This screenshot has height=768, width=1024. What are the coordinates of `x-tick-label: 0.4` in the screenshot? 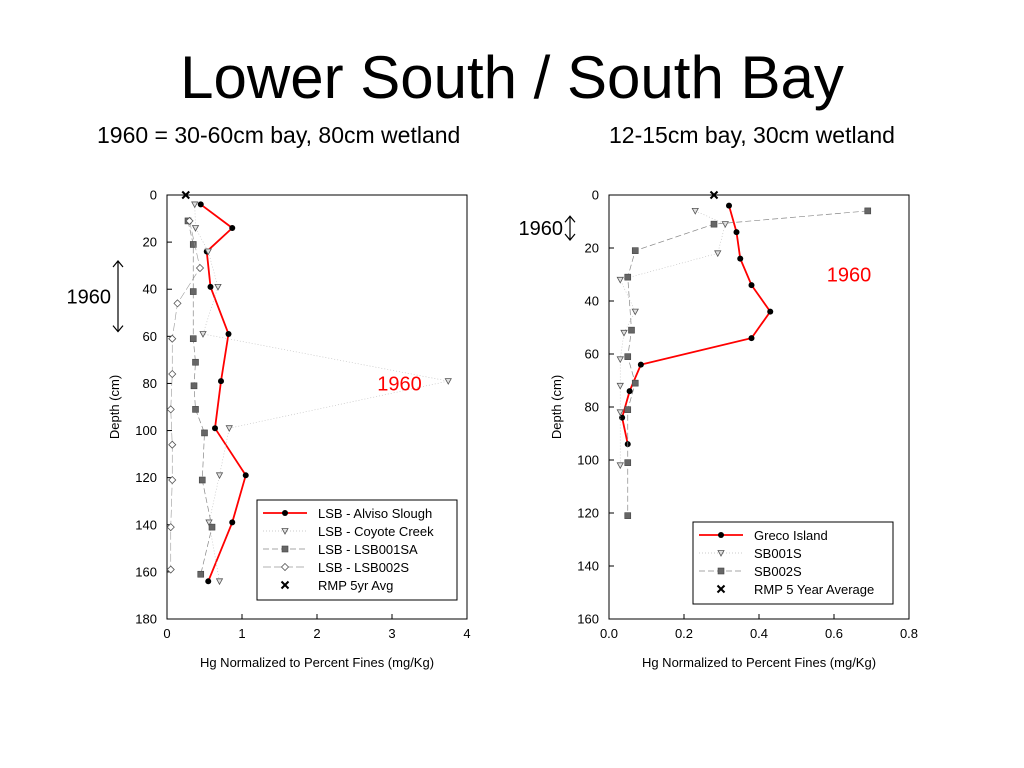 It's located at (759, 633).